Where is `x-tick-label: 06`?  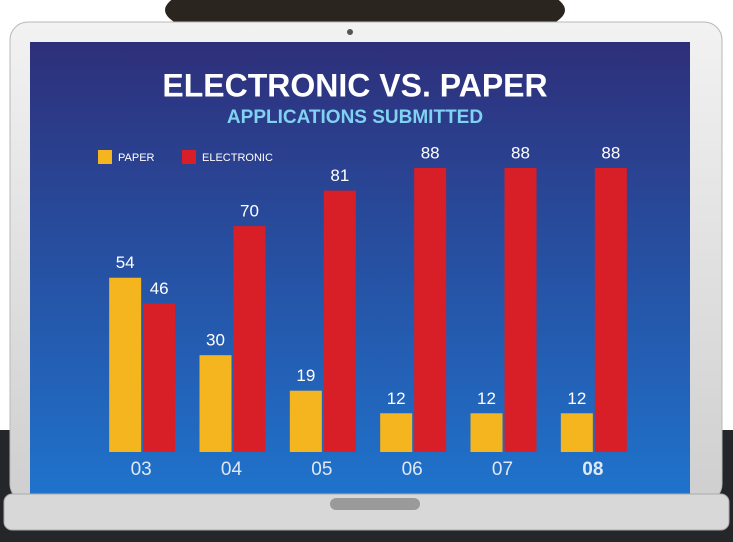 x-tick-label: 06 is located at coordinates (412, 469).